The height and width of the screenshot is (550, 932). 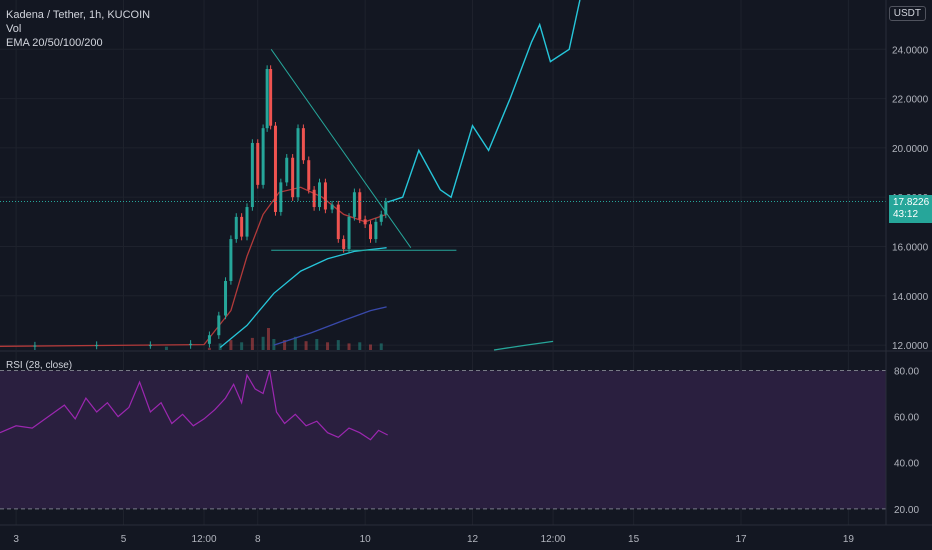 I want to click on rsi-tick-label: 20.00, so click(x=906, y=510).